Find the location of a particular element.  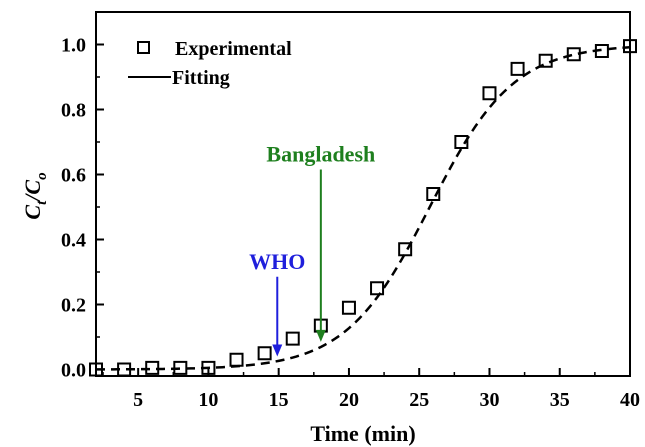

annotation-label: WHO is located at coordinates (277, 261).